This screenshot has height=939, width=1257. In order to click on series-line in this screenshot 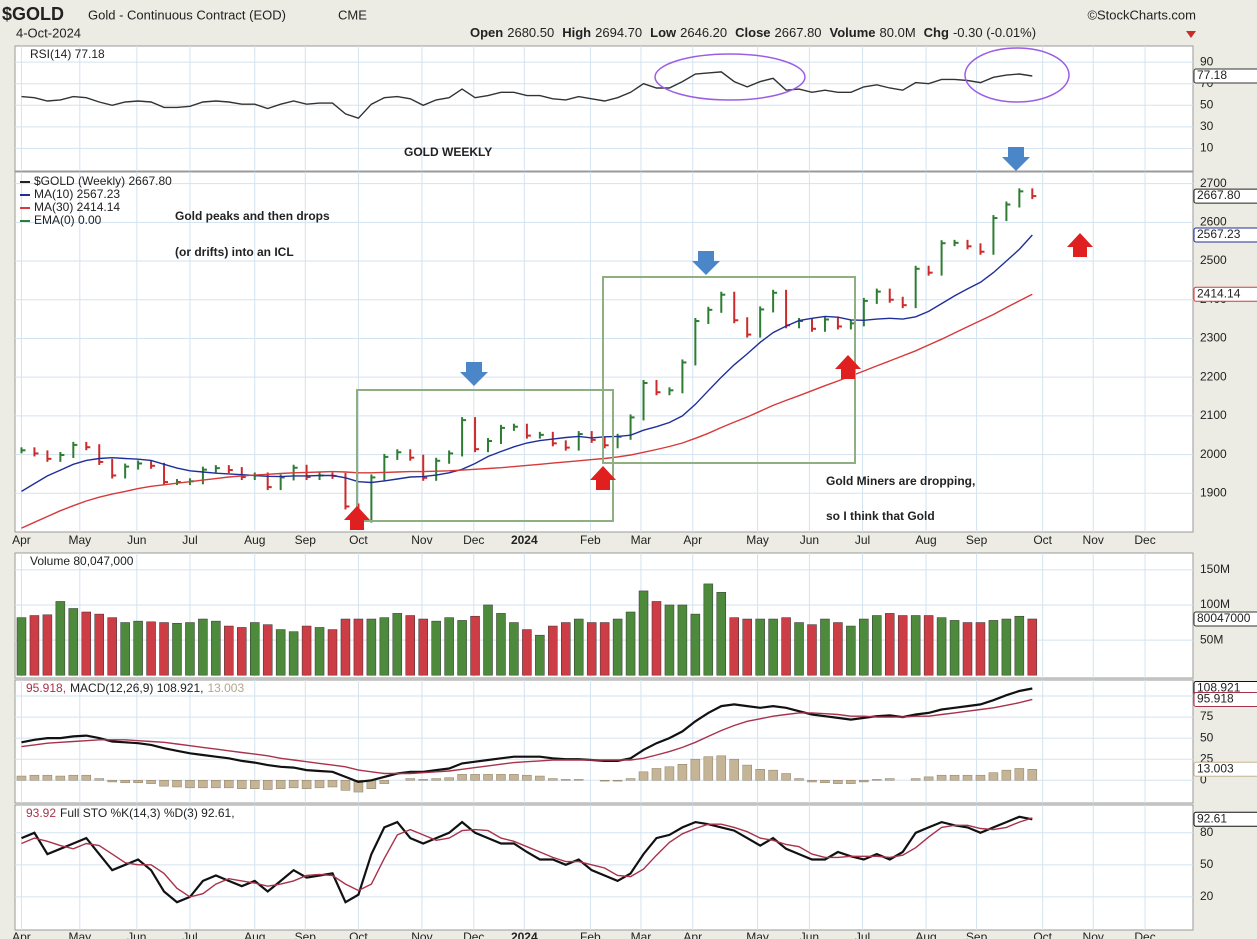, I will do `click(527, 95)`.